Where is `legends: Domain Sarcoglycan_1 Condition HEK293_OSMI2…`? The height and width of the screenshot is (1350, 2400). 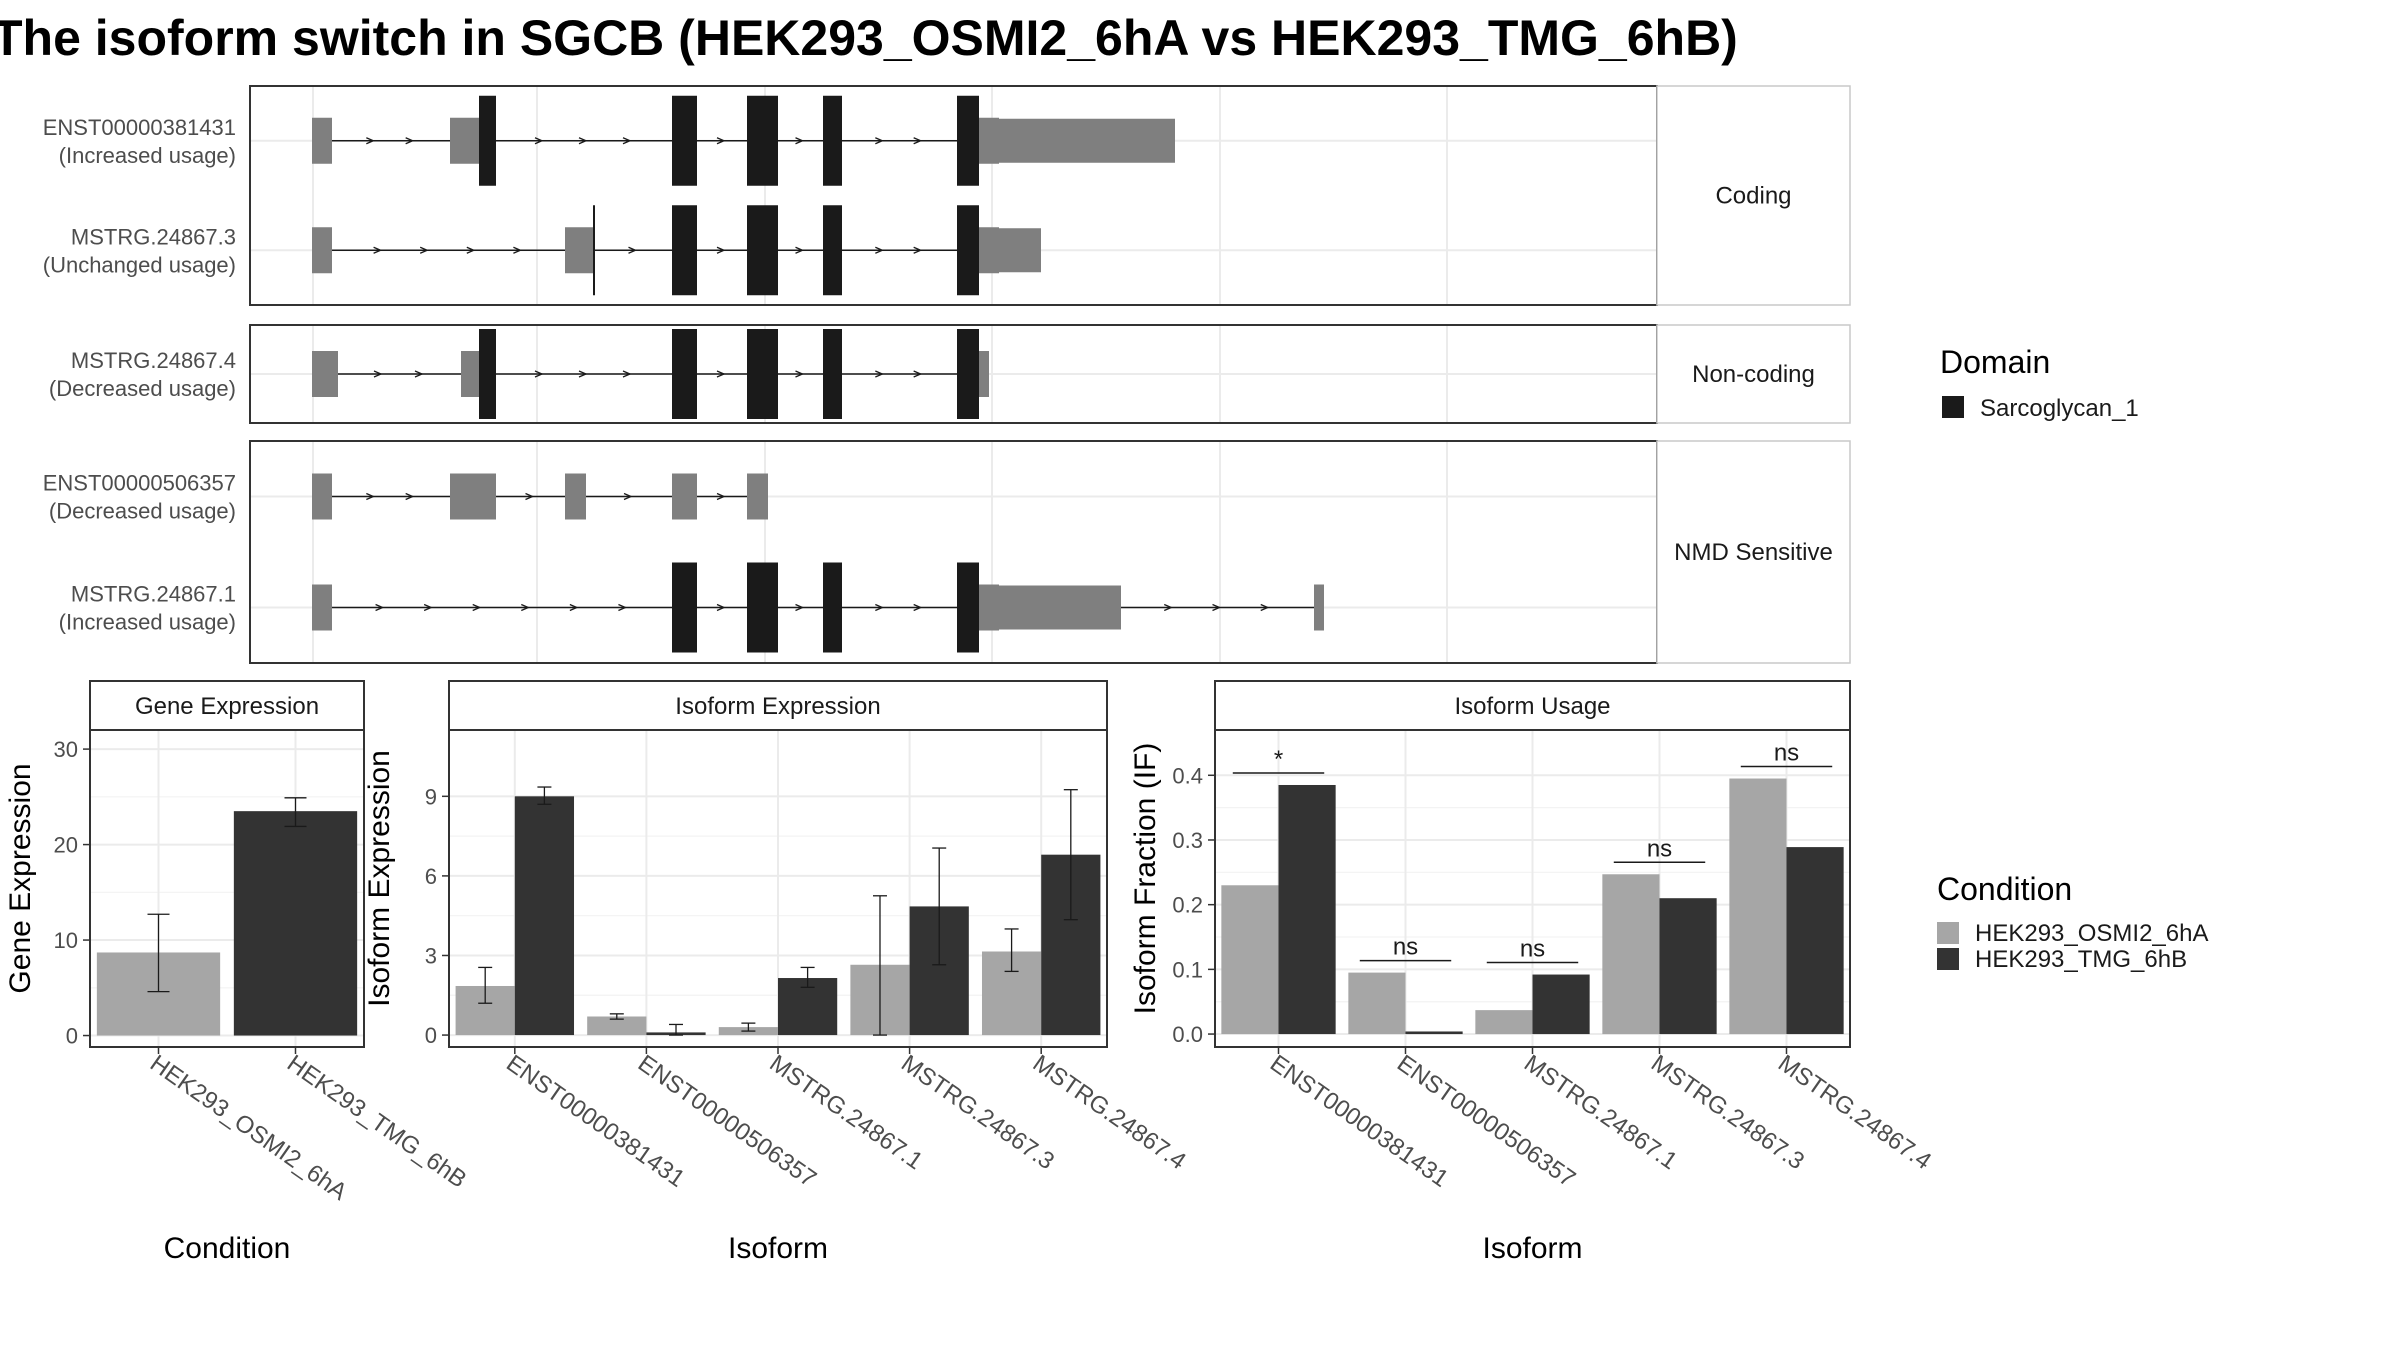 legends: Domain Sarcoglycan_1 Condition HEK293_OSMI2… is located at coordinates (2072, 658).